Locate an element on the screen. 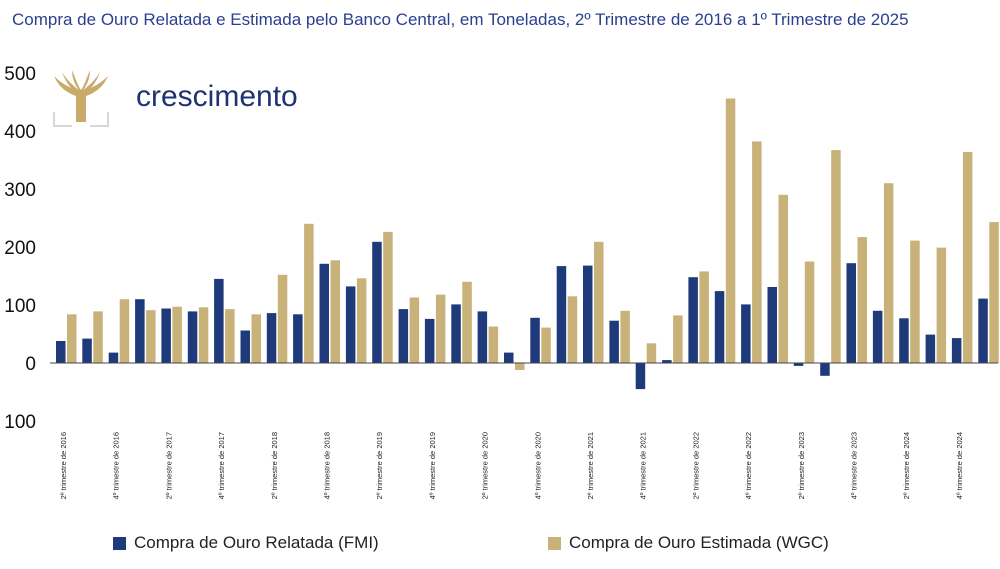 This screenshot has height=569, width=1000. x-tick-label: 2º trimestre de 2020 is located at coordinates (485, 465).